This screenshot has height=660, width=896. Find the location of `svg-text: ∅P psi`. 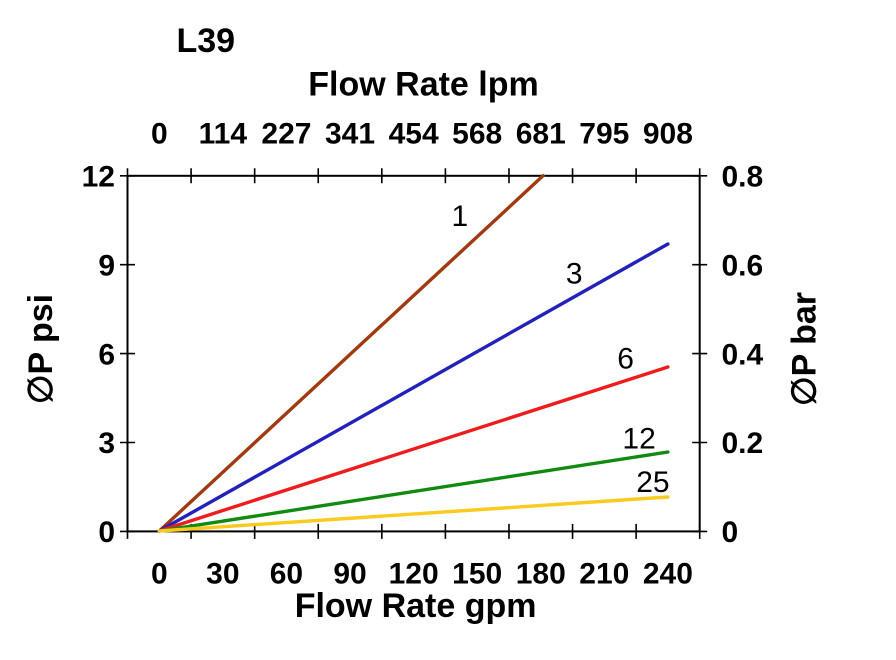

svg-text: ∅P psi is located at coordinates (41, 349).